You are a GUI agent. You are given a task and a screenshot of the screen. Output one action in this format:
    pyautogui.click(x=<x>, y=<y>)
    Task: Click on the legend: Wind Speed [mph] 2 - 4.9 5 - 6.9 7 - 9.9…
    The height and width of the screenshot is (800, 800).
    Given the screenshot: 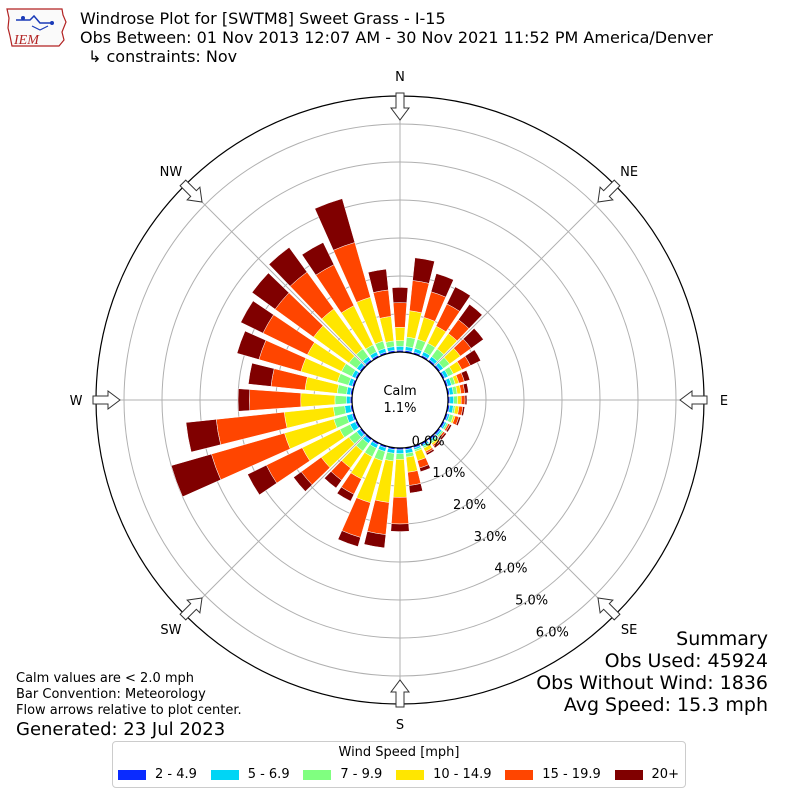 What is the action you would take?
    pyautogui.click(x=399, y=764)
    